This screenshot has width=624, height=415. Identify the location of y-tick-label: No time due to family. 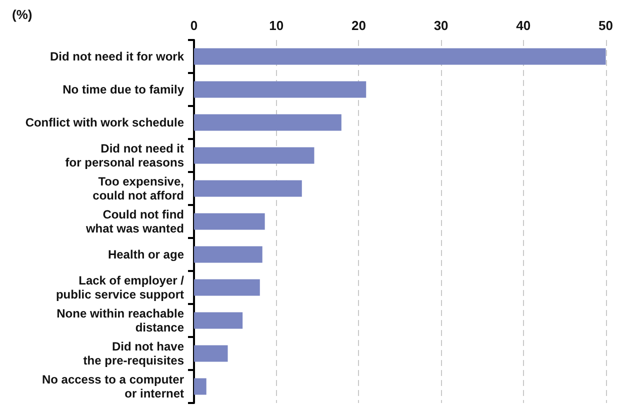
(123, 89).